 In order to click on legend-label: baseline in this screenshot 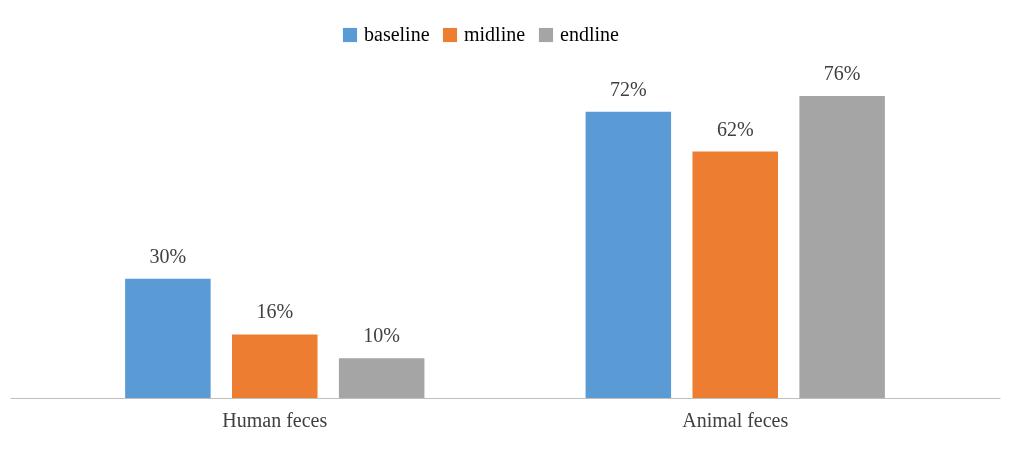, I will do `click(397, 34)`.